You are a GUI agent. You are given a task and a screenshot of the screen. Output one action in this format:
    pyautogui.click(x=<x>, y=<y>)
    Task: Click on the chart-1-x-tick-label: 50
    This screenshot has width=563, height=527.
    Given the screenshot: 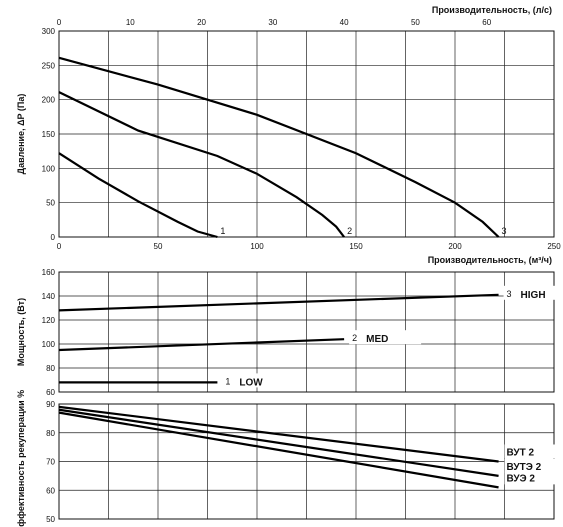 What is the action you would take?
    pyautogui.click(x=158, y=246)
    